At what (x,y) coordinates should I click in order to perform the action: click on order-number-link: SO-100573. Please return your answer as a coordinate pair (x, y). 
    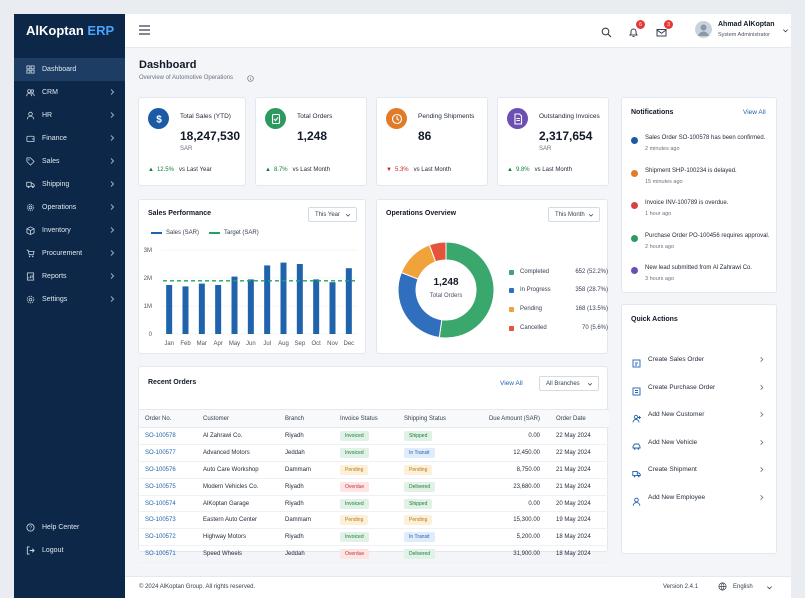
    Looking at the image, I should click on (168, 520).